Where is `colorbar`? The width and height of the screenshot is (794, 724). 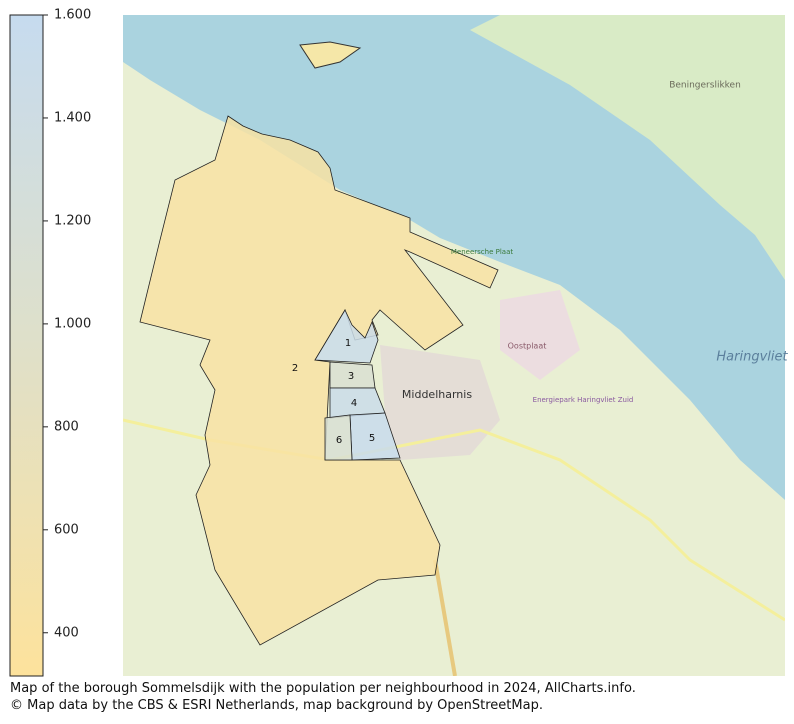 colorbar is located at coordinates (26, 345).